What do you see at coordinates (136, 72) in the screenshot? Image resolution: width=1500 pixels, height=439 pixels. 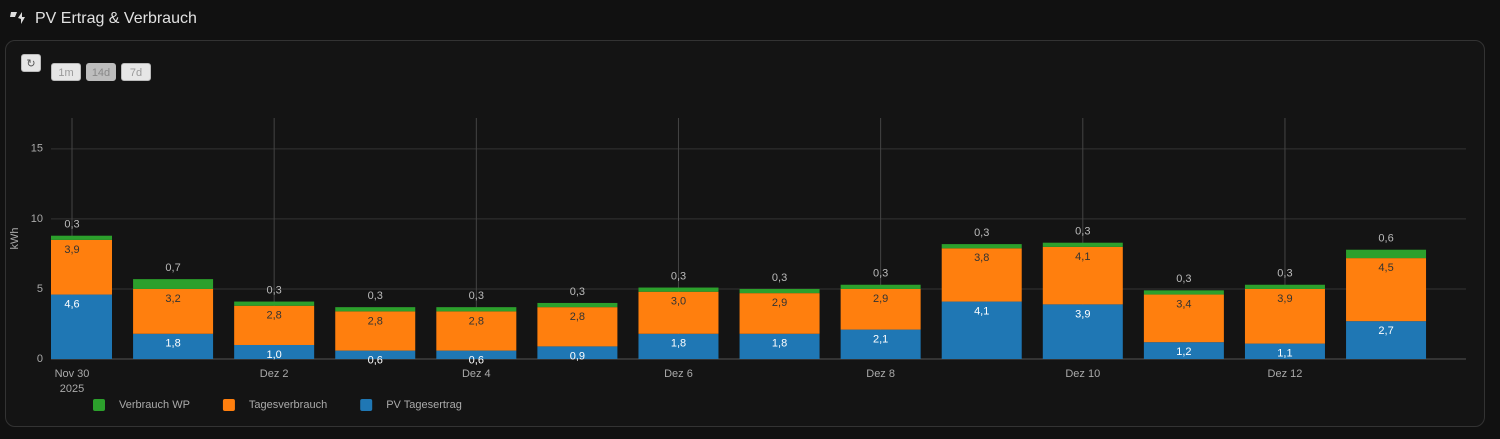 I see `range-button: 7d` at bounding box center [136, 72].